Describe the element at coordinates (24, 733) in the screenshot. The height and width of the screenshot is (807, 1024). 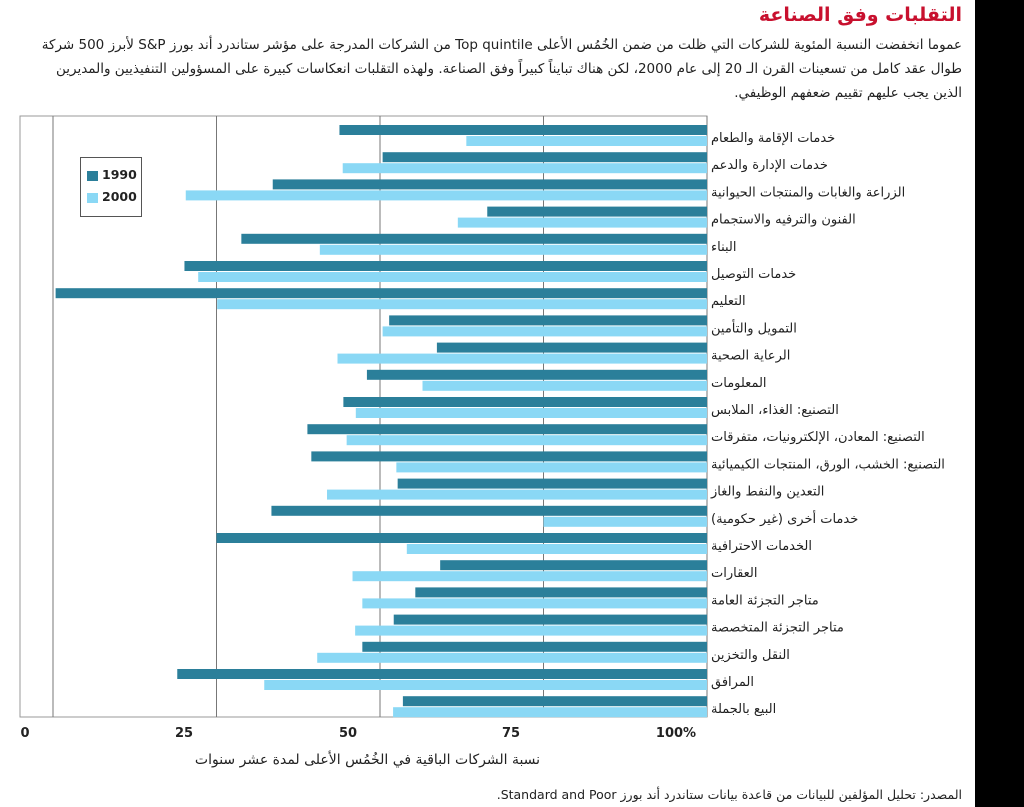
I see `tick-label-0: 0` at that location.